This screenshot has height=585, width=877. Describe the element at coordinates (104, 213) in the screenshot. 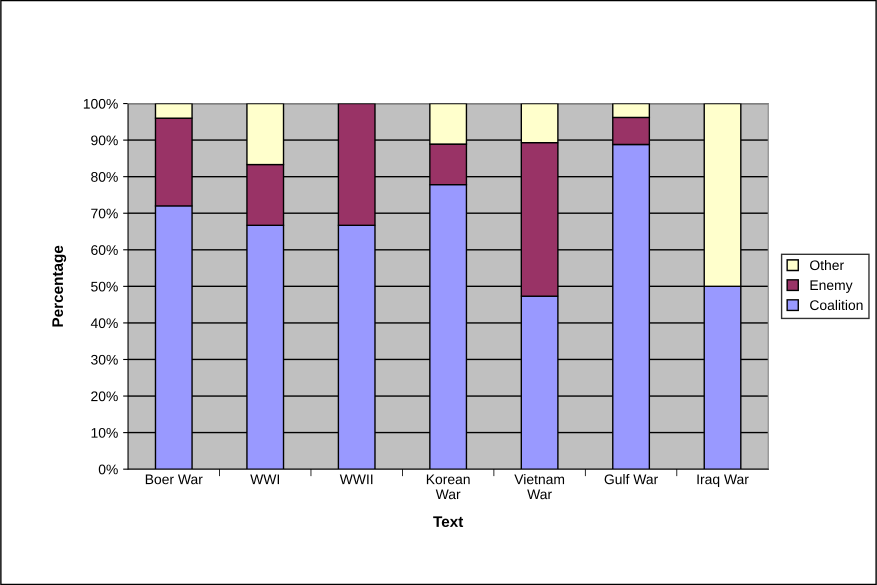

I see `y-tick-label: 70%` at that location.